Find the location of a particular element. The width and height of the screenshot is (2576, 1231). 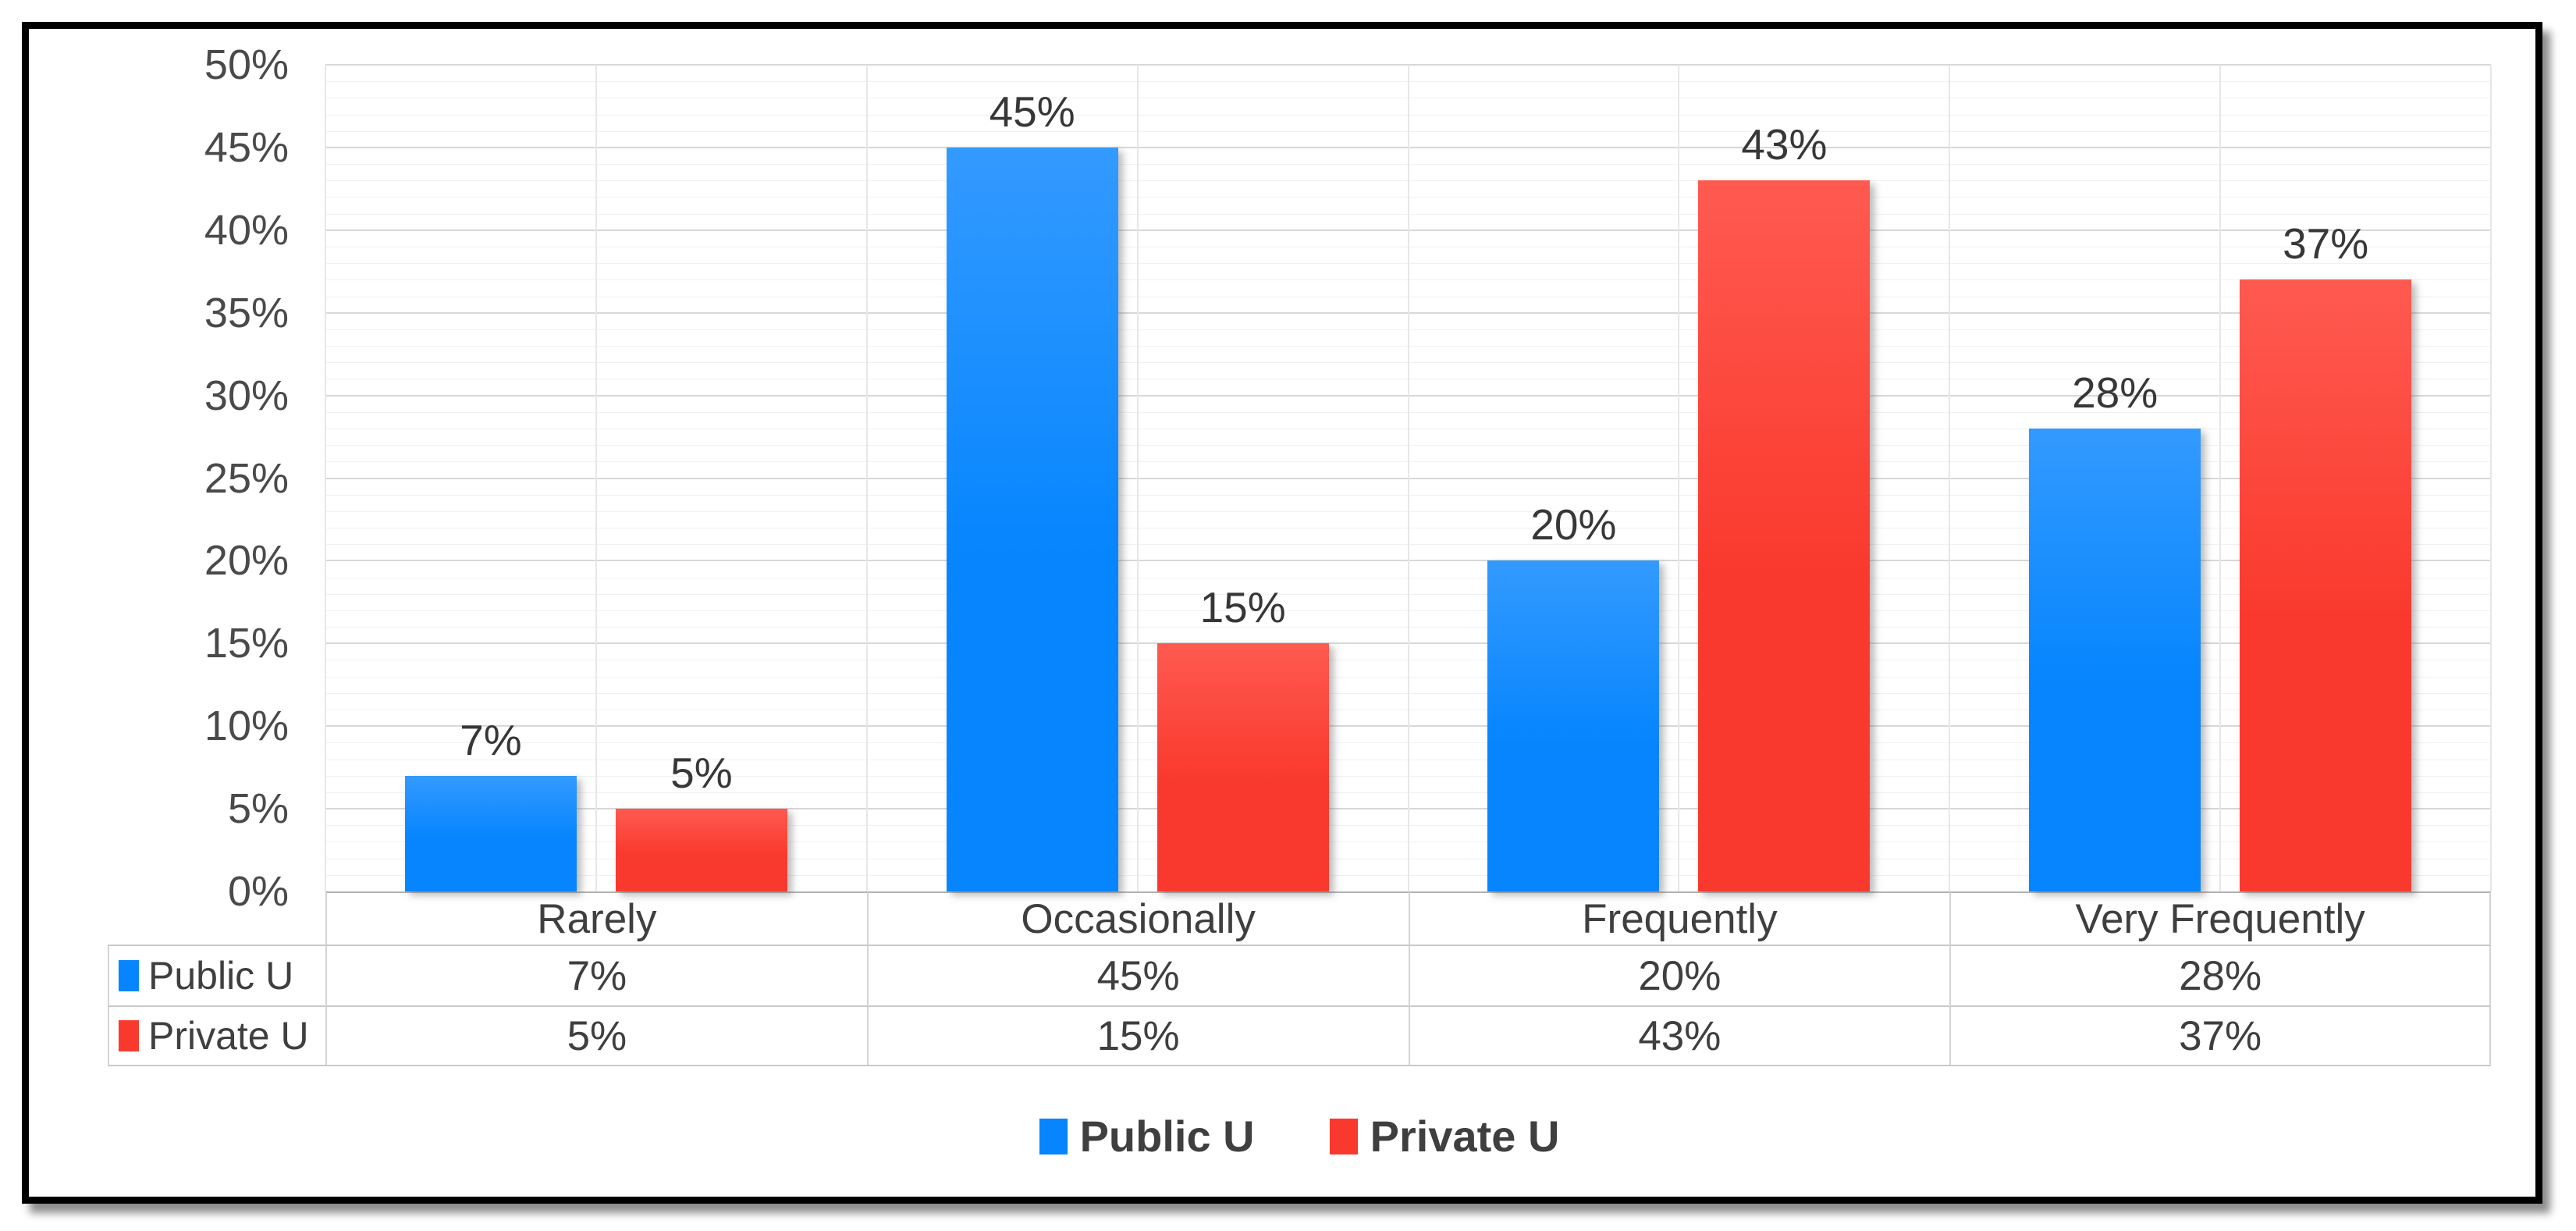

bar-value-label: 45% is located at coordinates (1032, 111).